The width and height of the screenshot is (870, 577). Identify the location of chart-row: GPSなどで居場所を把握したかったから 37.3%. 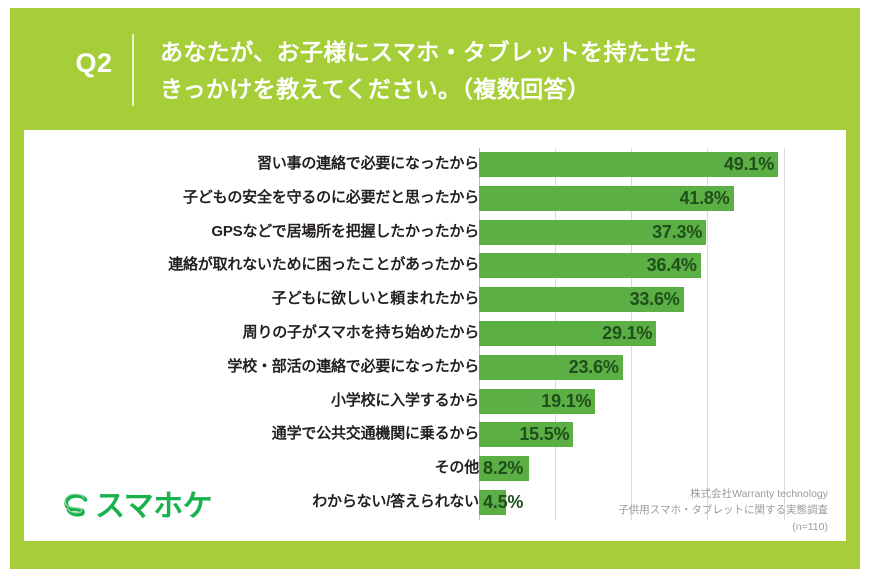
(435, 232).